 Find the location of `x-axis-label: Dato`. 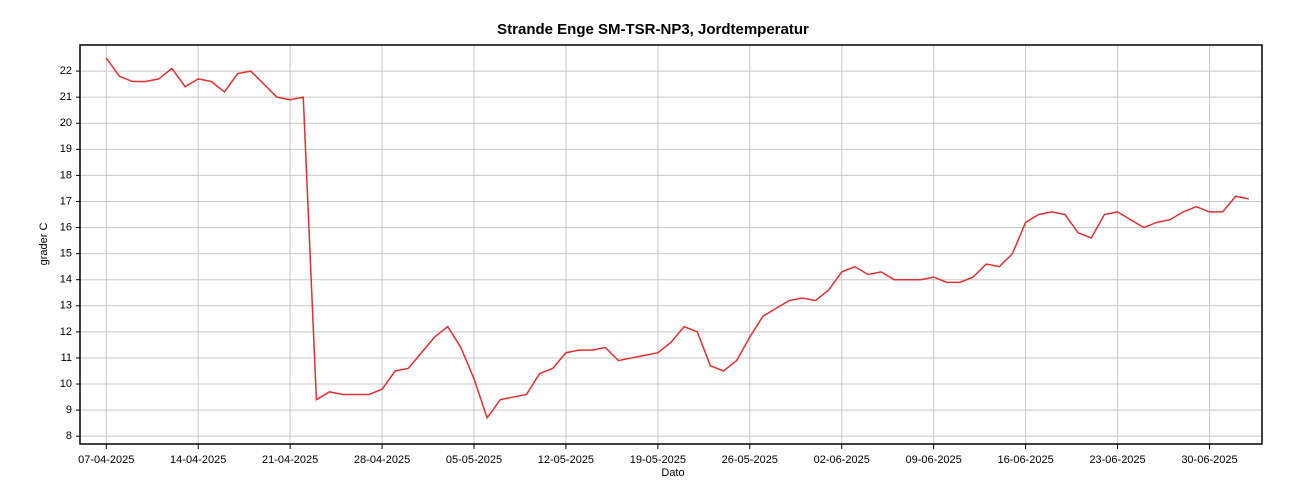

x-axis-label: Dato is located at coordinates (672, 473).